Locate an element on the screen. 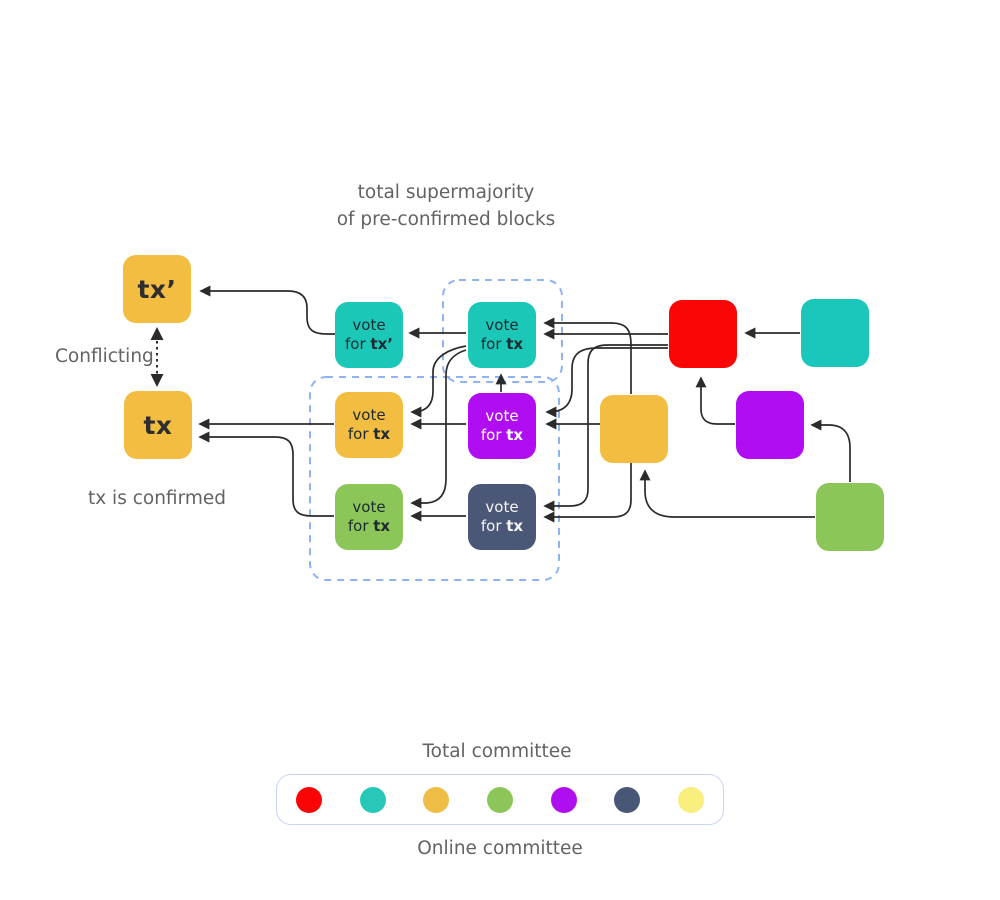  legend-dot-light-yellow is located at coordinates (690, 799).